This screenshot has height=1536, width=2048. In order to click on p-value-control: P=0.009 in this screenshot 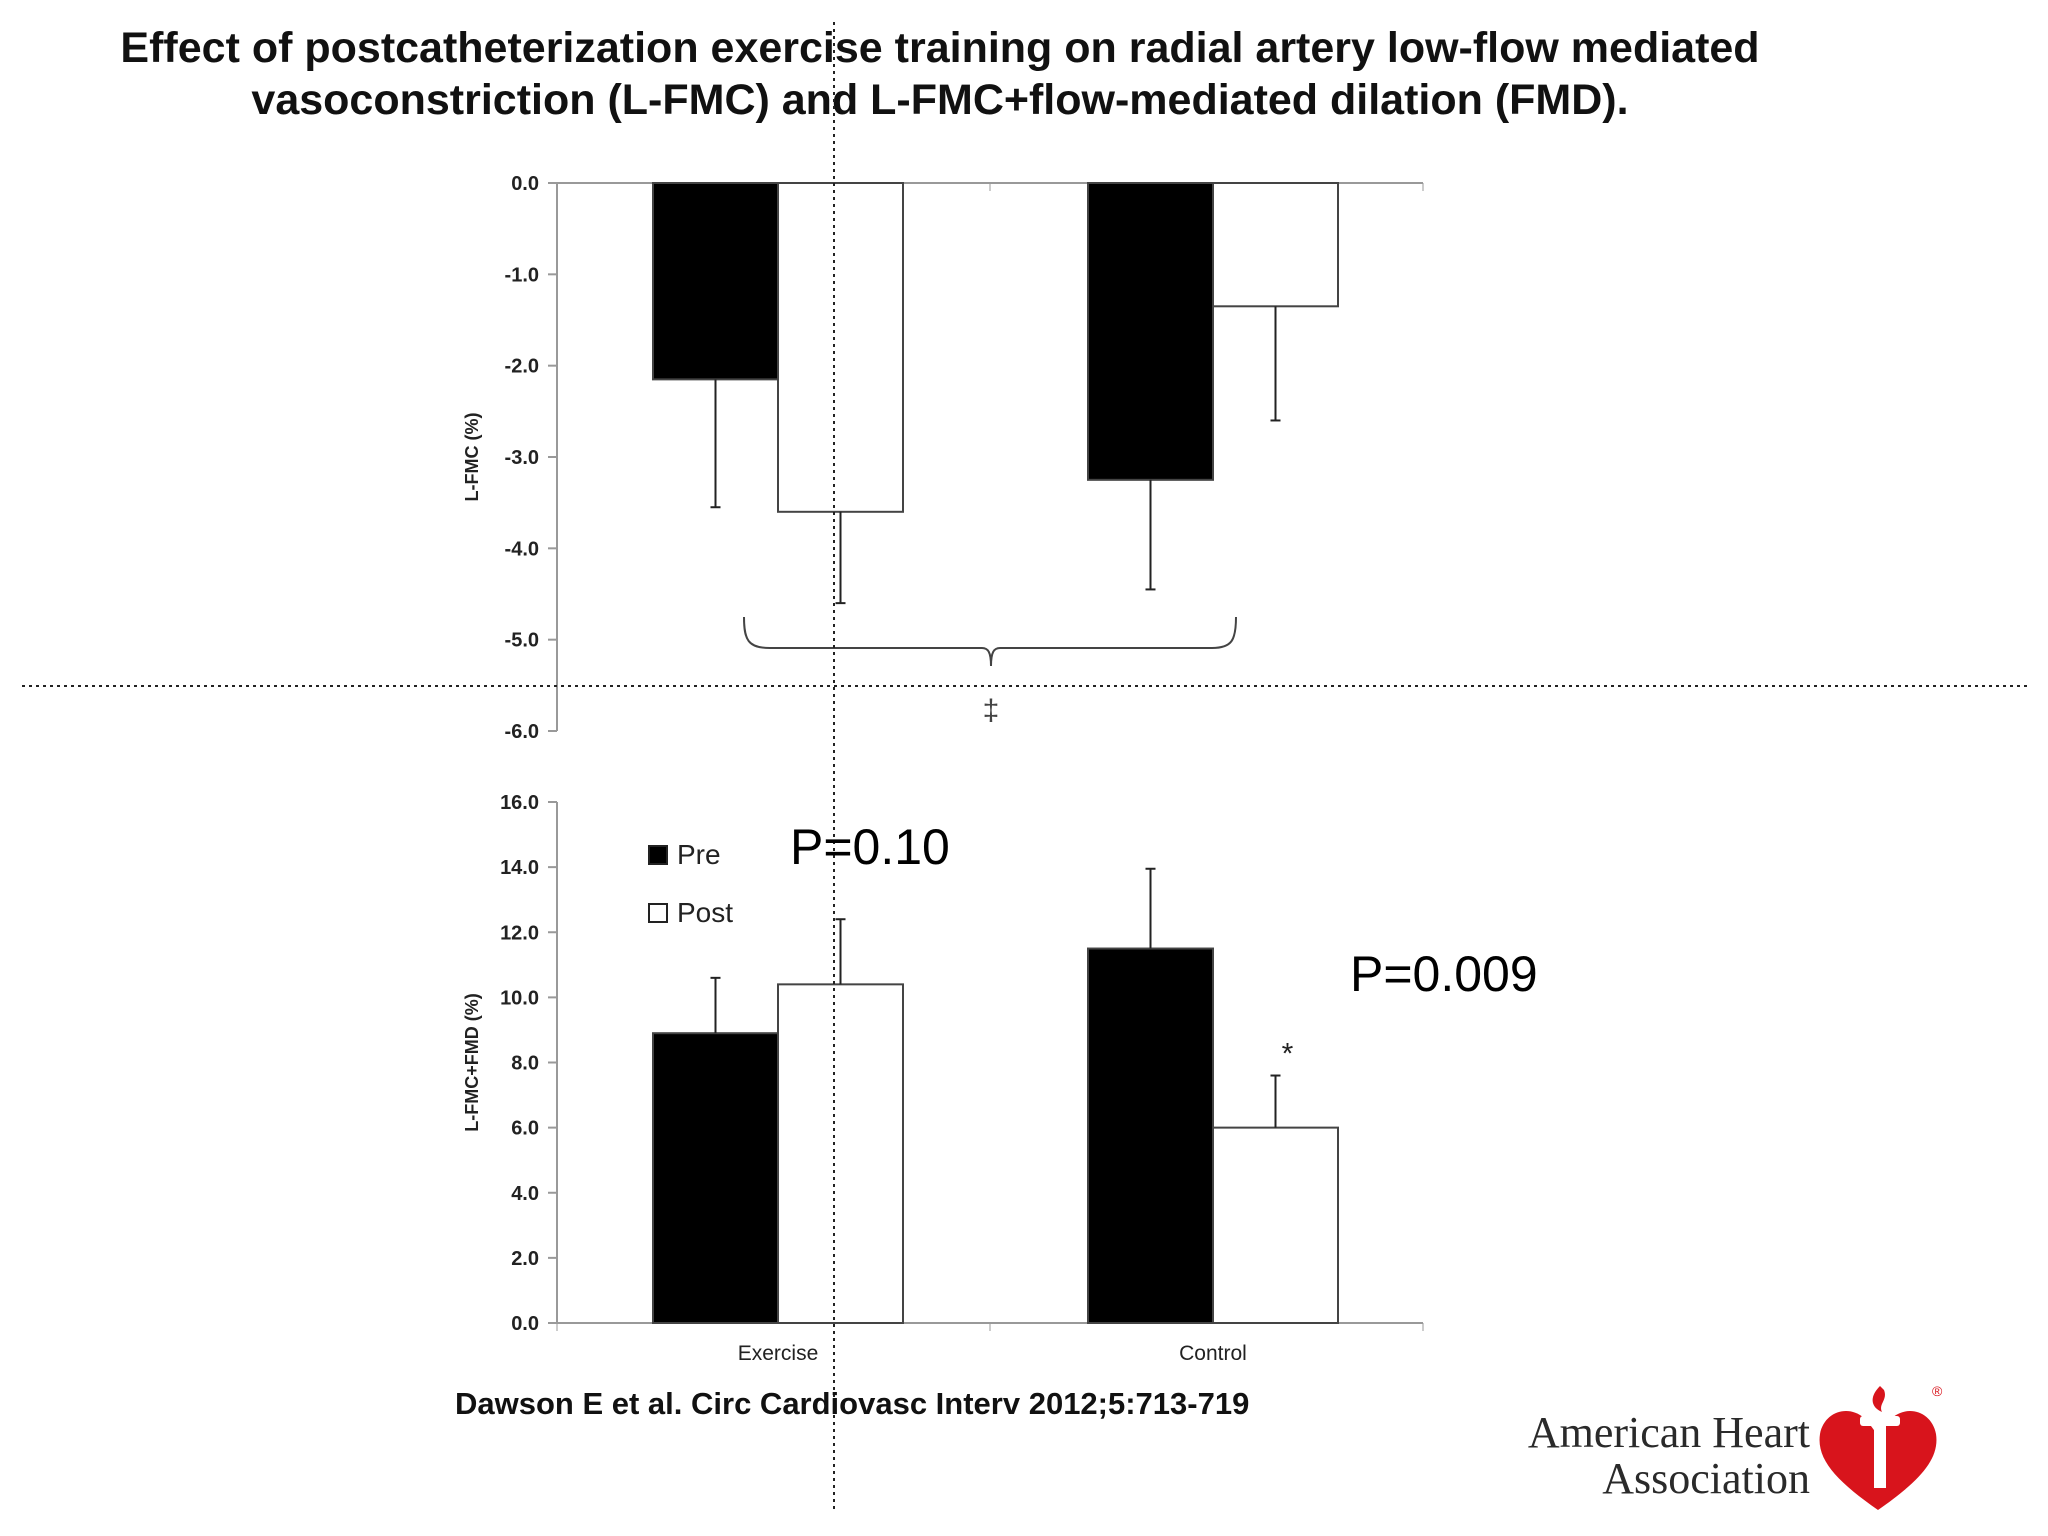, I will do `click(1444, 974)`.